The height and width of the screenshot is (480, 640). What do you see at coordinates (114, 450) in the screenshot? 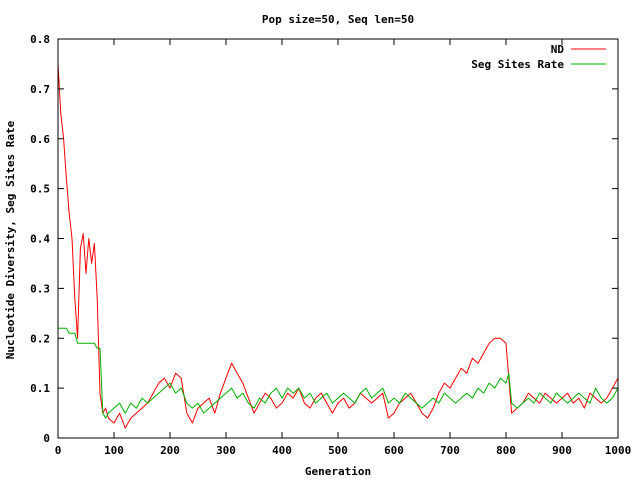
I see `x-tick-label: 100` at bounding box center [114, 450].